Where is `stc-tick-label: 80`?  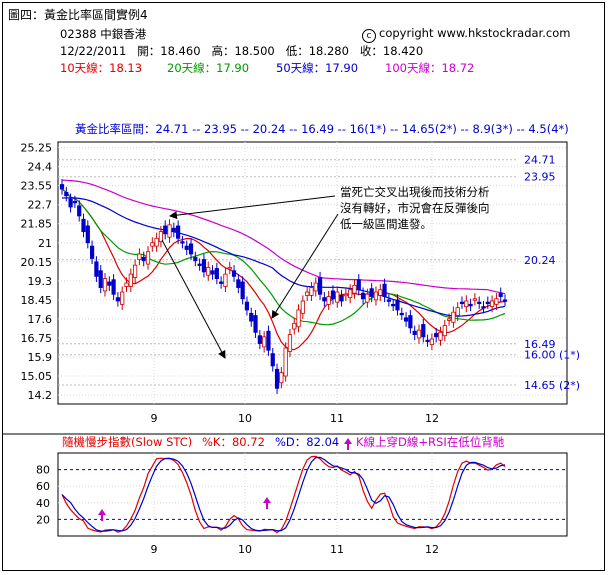 stc-tick-label: 80 is located at coordinates (43, 470).